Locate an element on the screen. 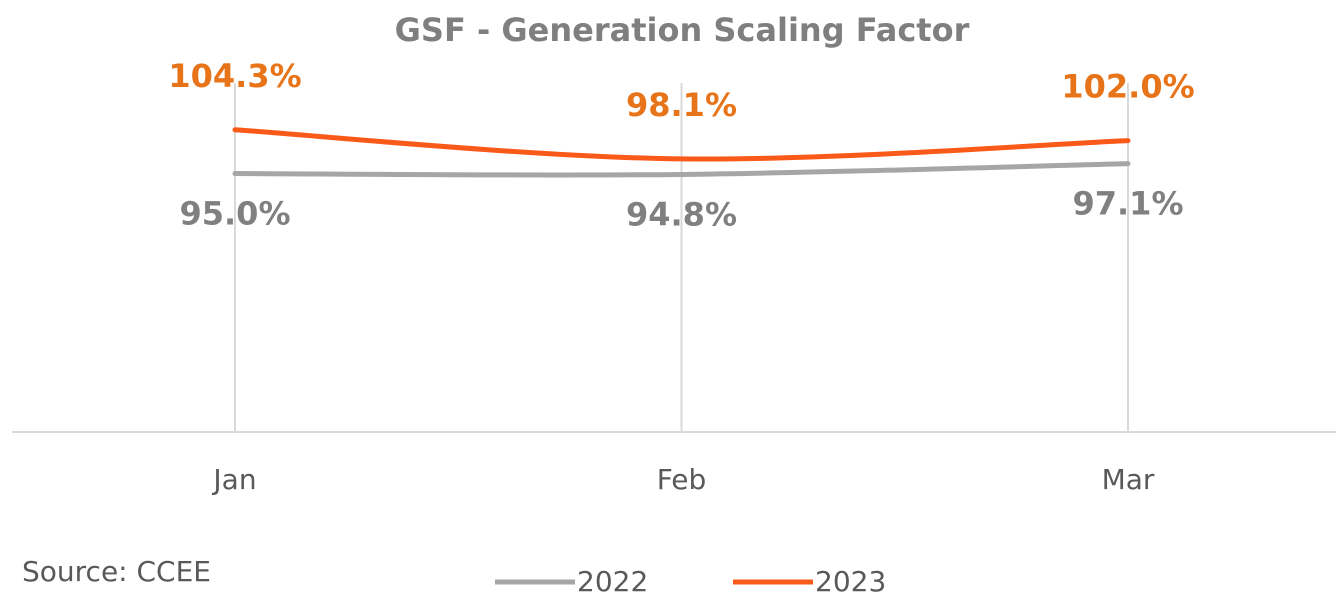 The image size is (1338, 607). data-label: 97.1% is located at coordinates (1127, 204).